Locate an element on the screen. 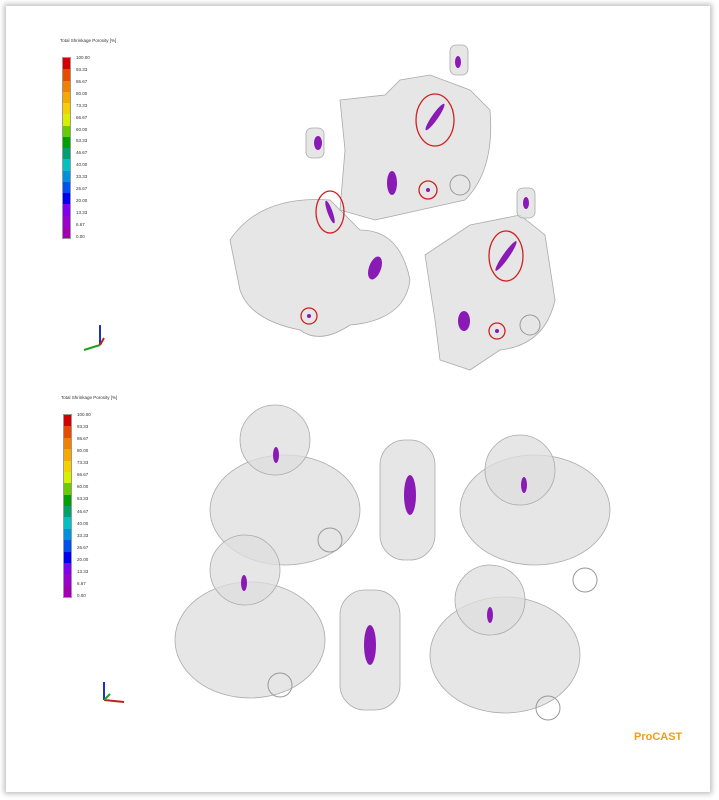  procast-logo: ProCAST is located at coordinates (658, 737).